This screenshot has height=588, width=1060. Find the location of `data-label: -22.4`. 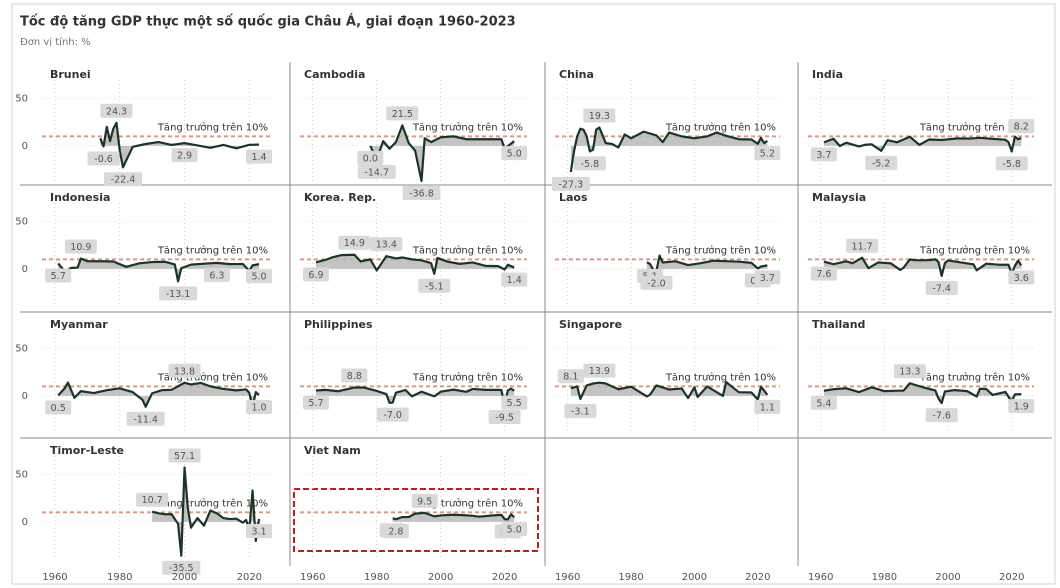

data-label: -22.4 is located at coordinates (123, 180).